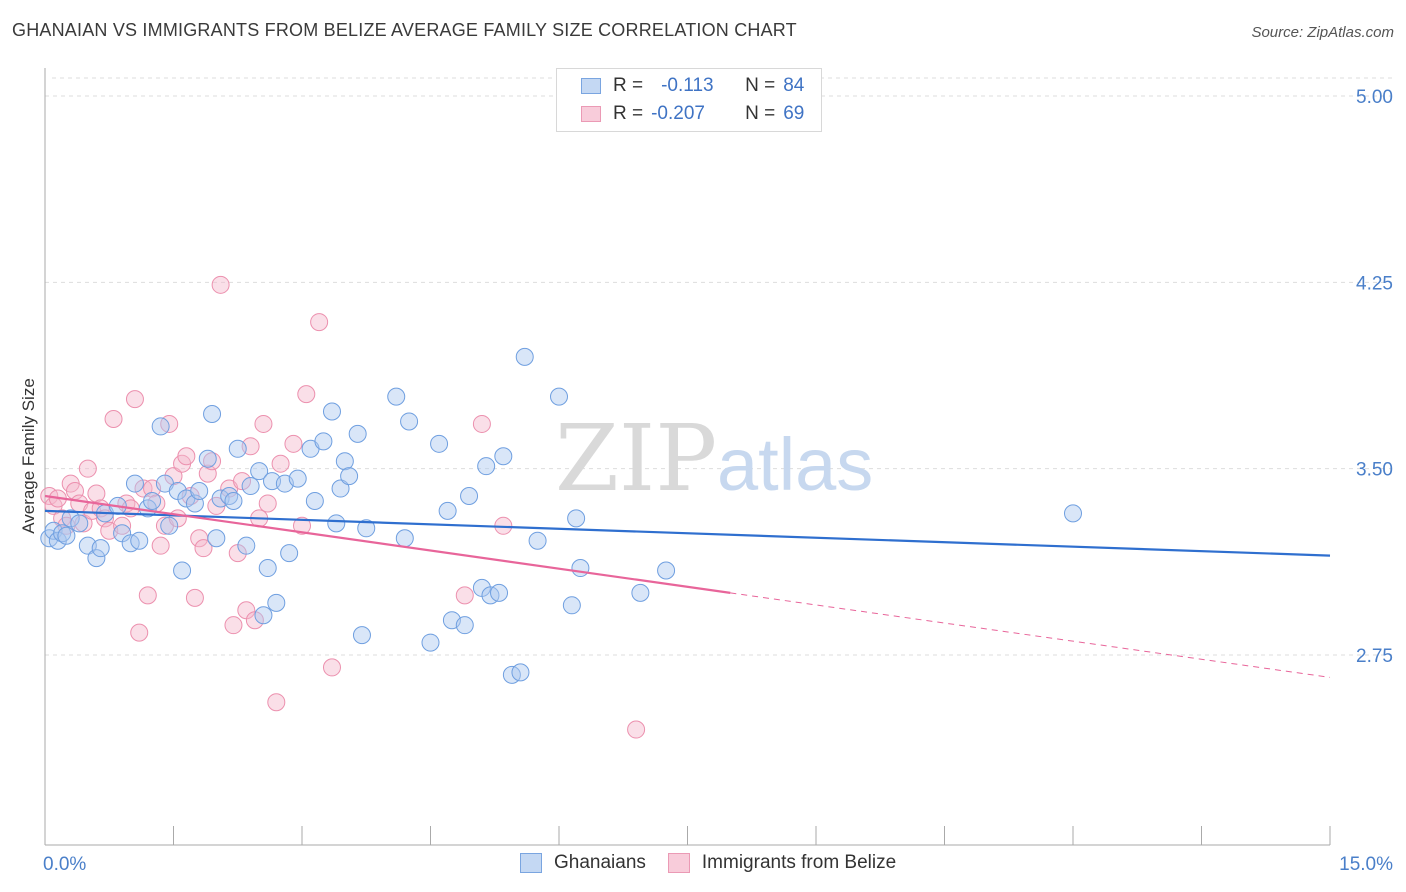 This screenshot has width=1406, height=892. I want to click on y-tick-label: 5.00, so click(1374, 97).